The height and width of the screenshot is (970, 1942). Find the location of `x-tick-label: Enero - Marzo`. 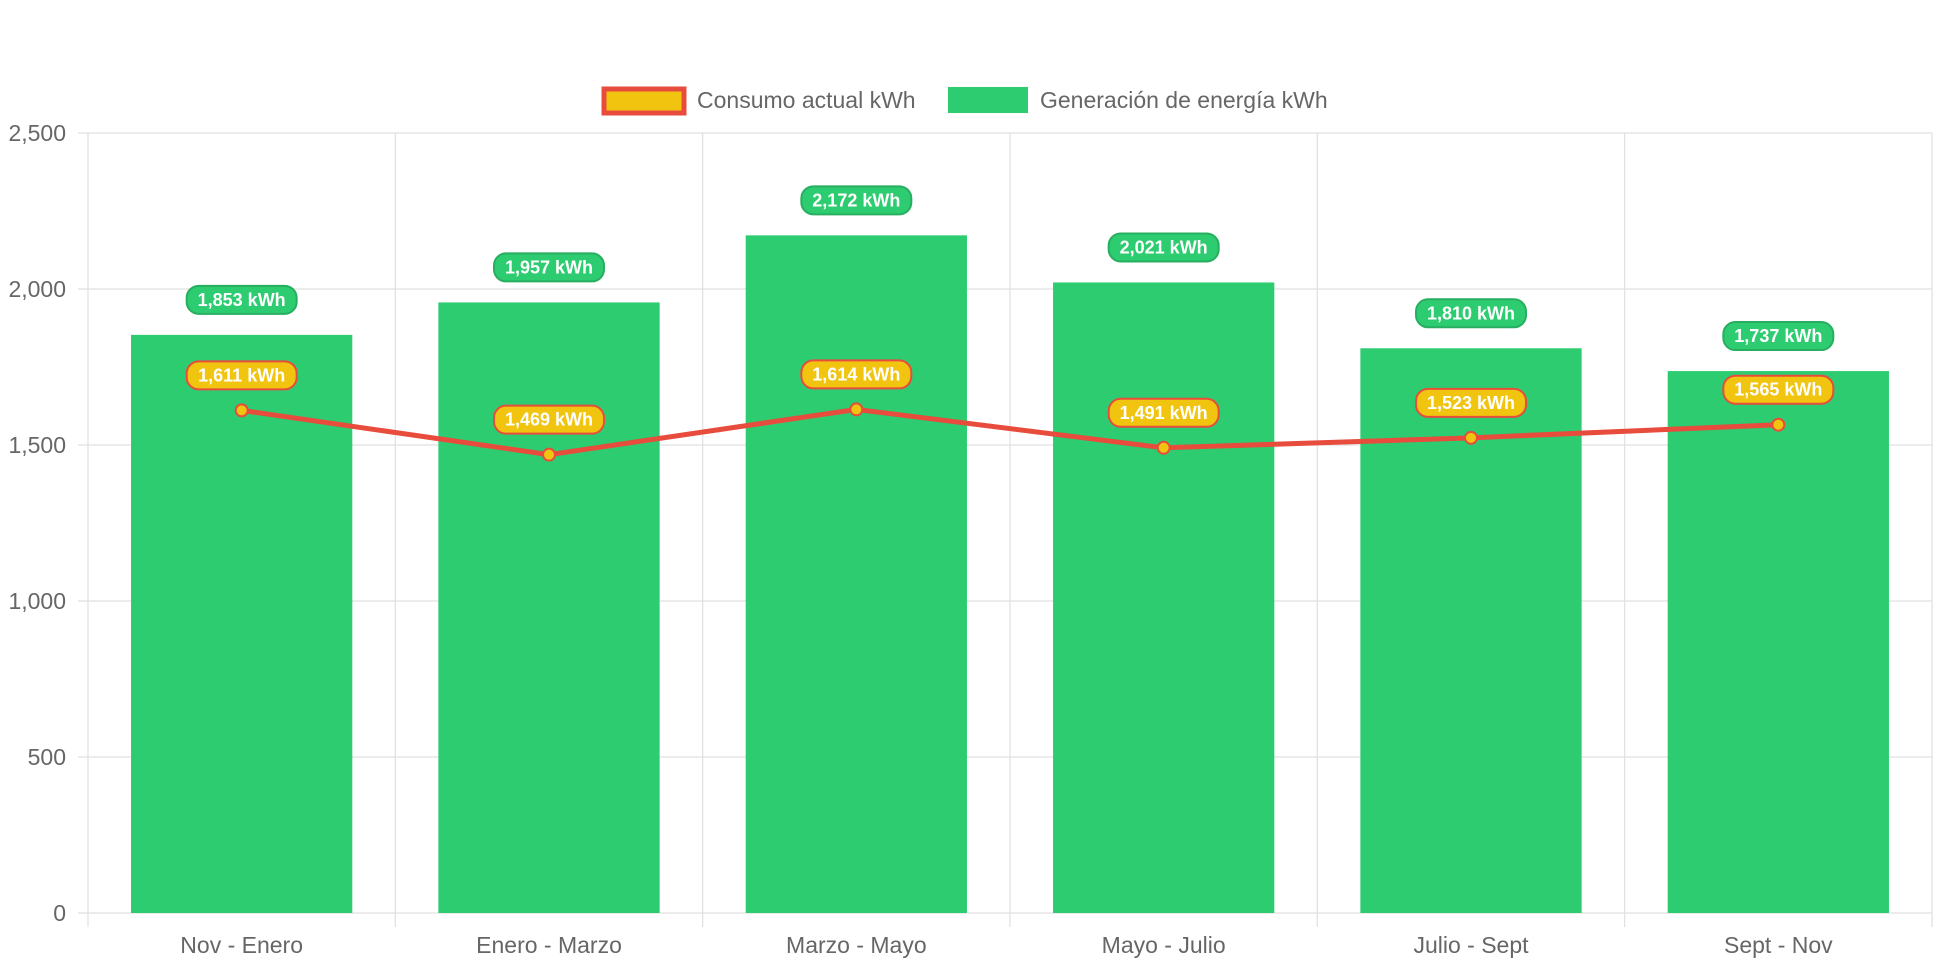

x-tick-label: Enero - Marzo is located at coordinates (549, 945).